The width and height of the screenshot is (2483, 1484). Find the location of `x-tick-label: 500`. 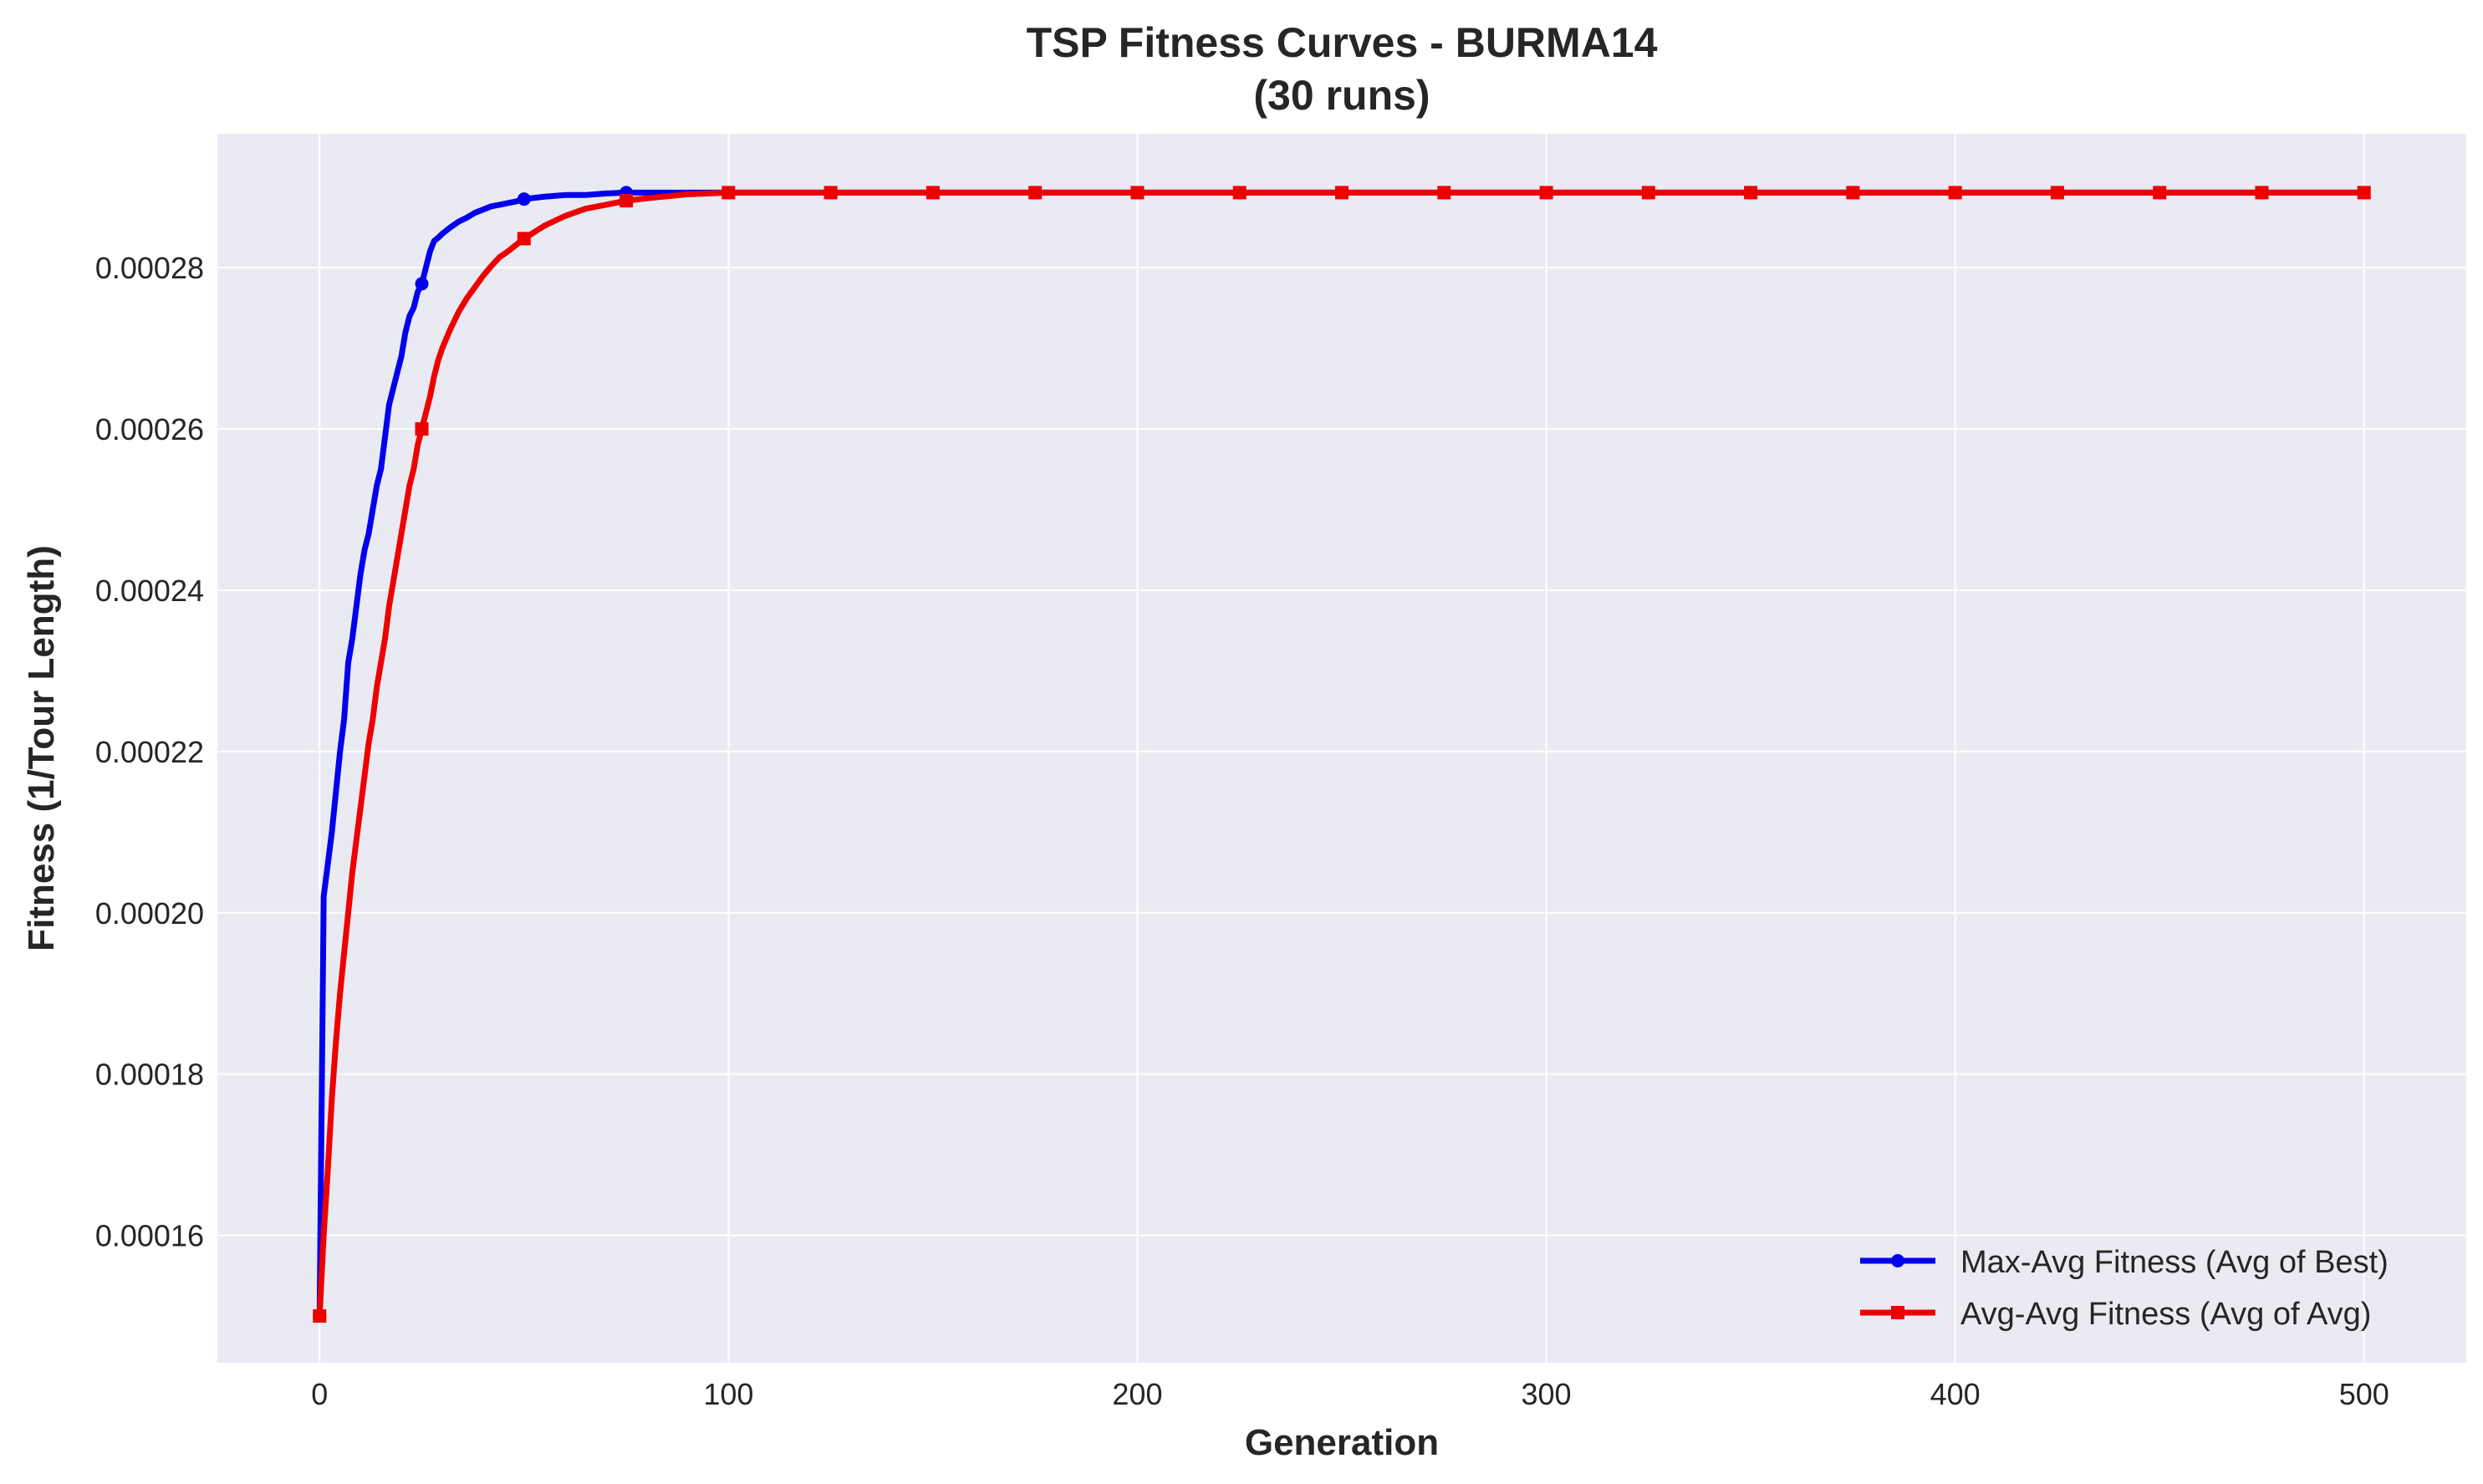

x-tick-label: 500 is located at coordinates (2364, 1394).